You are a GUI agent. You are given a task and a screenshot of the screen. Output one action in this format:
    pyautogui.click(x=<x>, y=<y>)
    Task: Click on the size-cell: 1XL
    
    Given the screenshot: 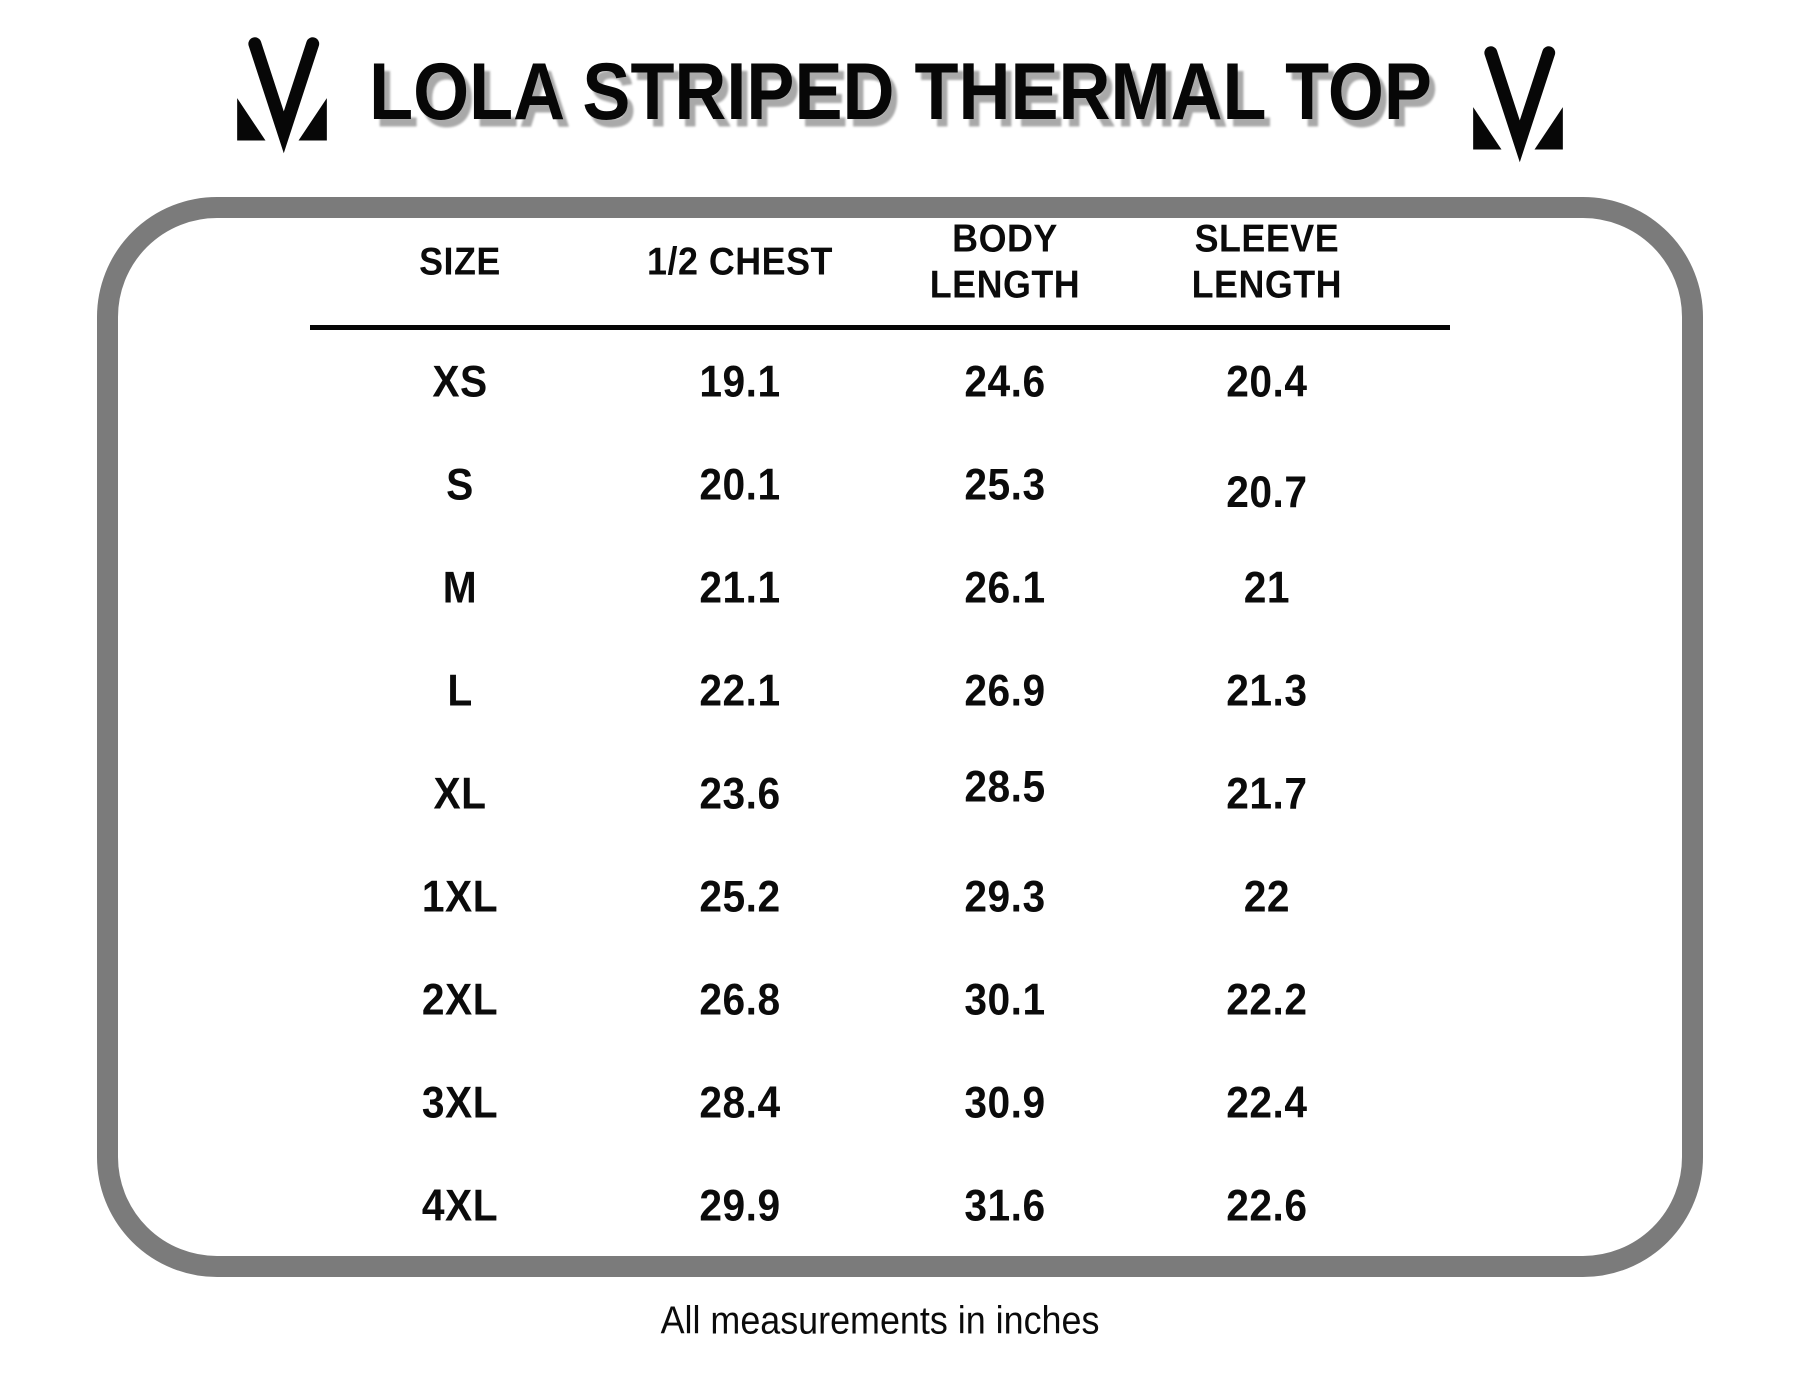 What is the action you would take?
    pyautogui.click(x=460, y=896)
    